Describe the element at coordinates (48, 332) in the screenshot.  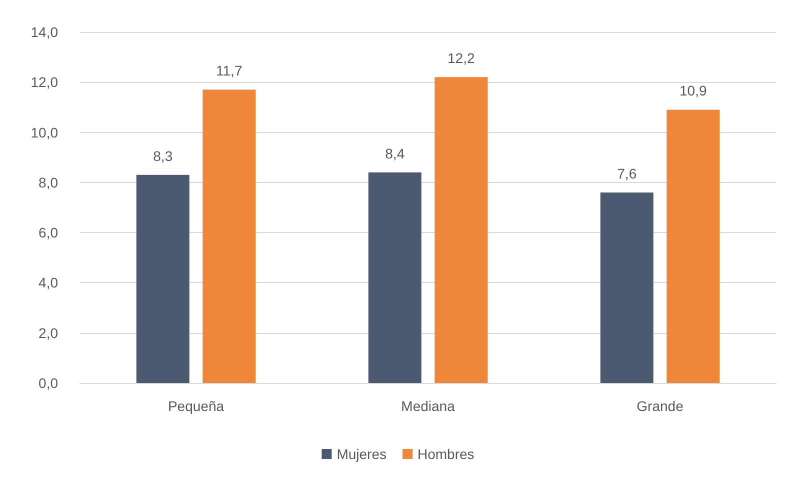
I see `y-tick-label: 2,0` at that location.